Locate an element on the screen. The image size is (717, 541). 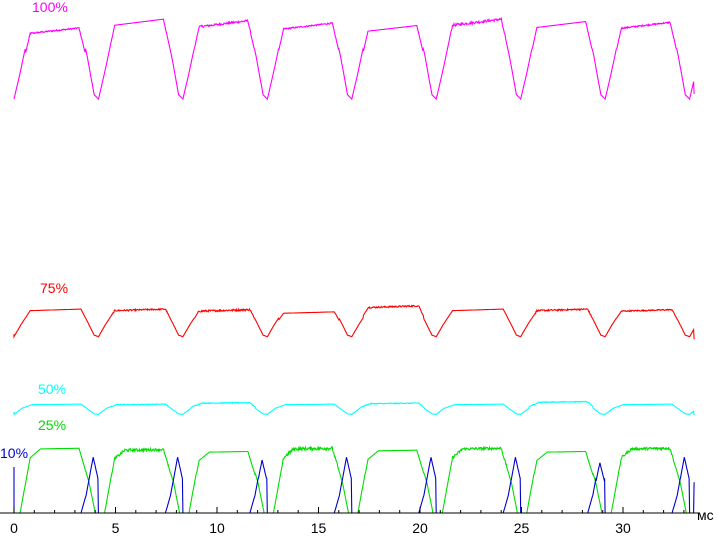
x-tick-label: 10 is located at coordinates (217, 528).